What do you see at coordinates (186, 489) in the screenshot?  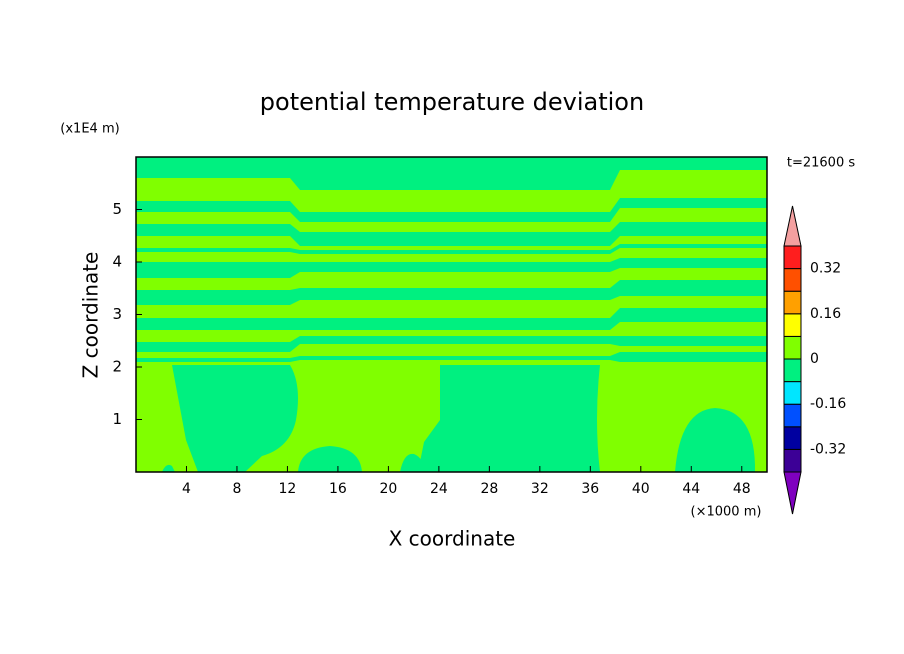 I see `x-tick-label: 4` at bounding box center [186, 489].